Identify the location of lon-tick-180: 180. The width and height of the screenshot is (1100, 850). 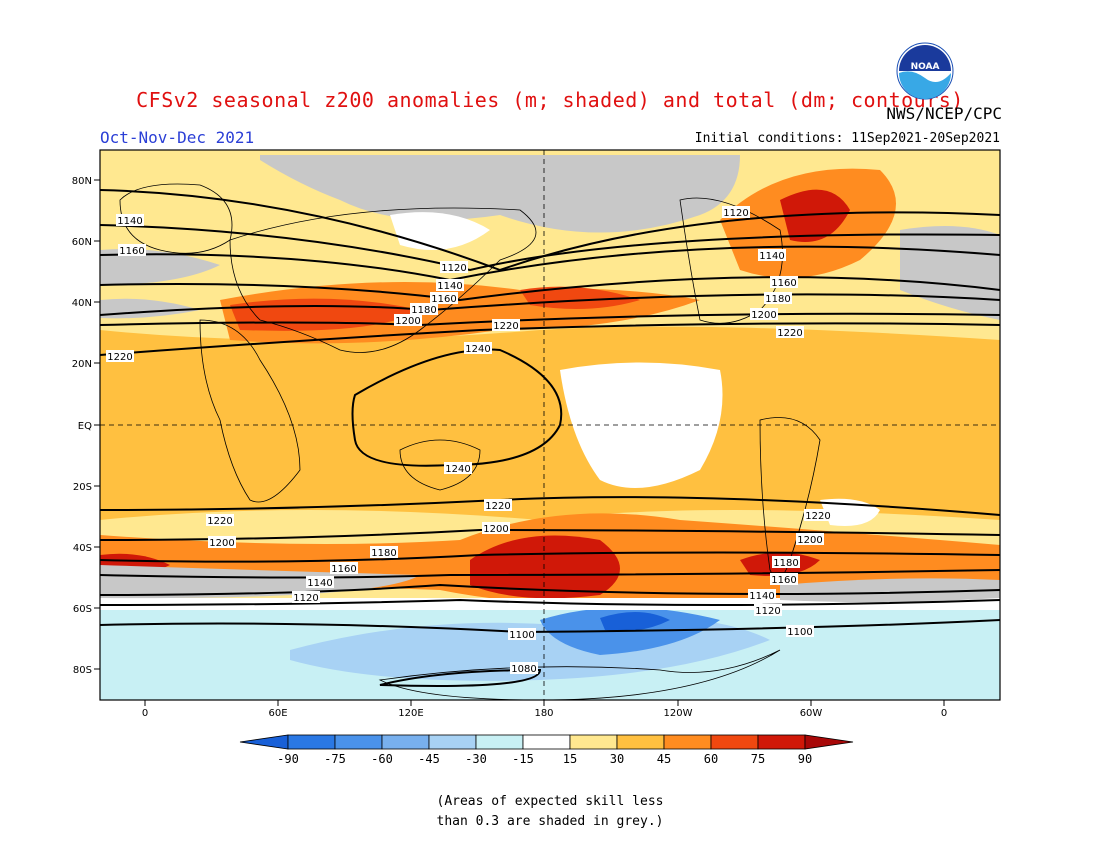
(544, 709).